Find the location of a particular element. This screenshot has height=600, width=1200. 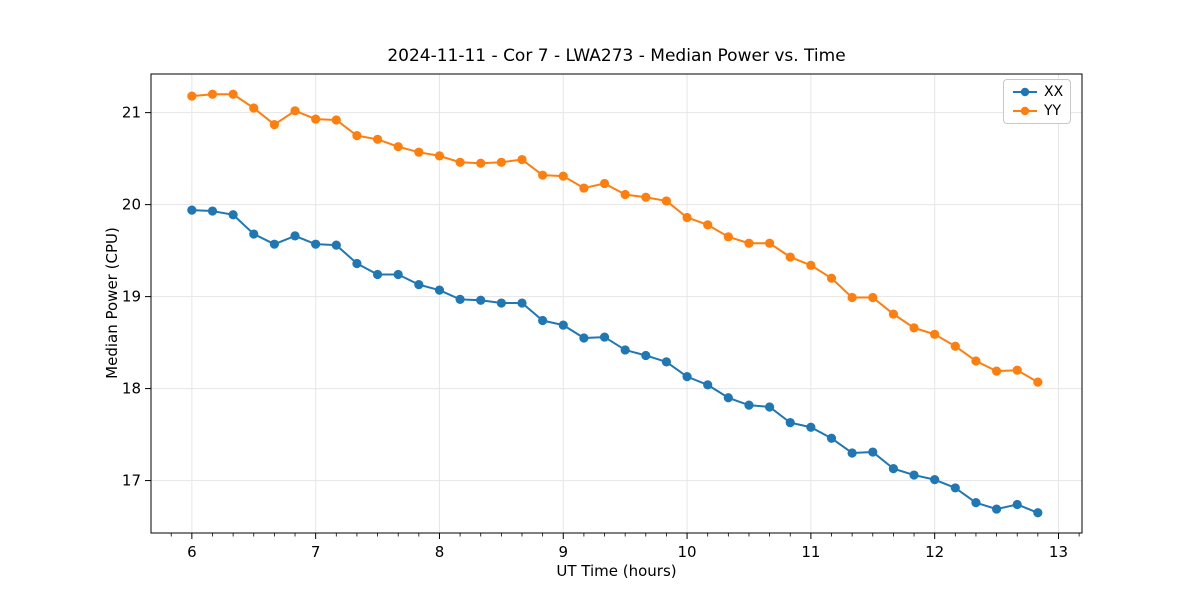

y-tick-label: 17 is located at coordinates (131, 481).